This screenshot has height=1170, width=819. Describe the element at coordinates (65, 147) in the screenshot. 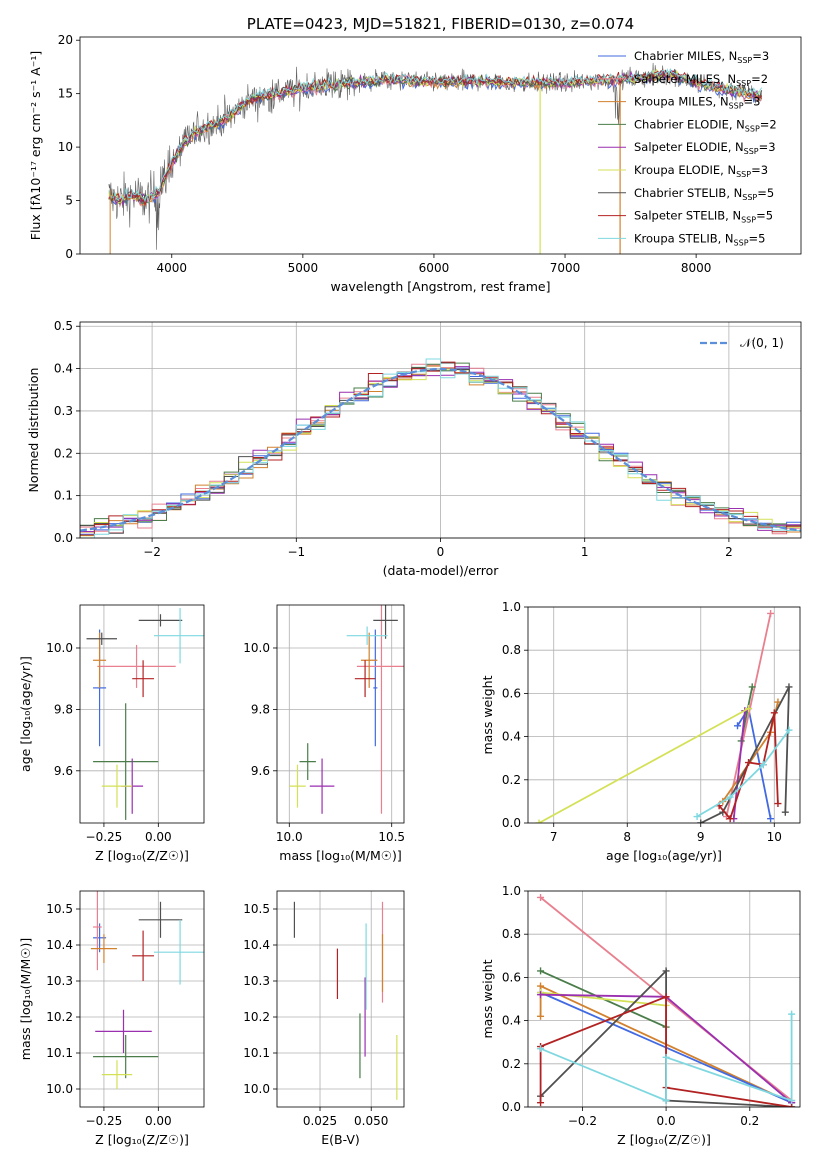

I see `y-tick-label: 10` at that location.